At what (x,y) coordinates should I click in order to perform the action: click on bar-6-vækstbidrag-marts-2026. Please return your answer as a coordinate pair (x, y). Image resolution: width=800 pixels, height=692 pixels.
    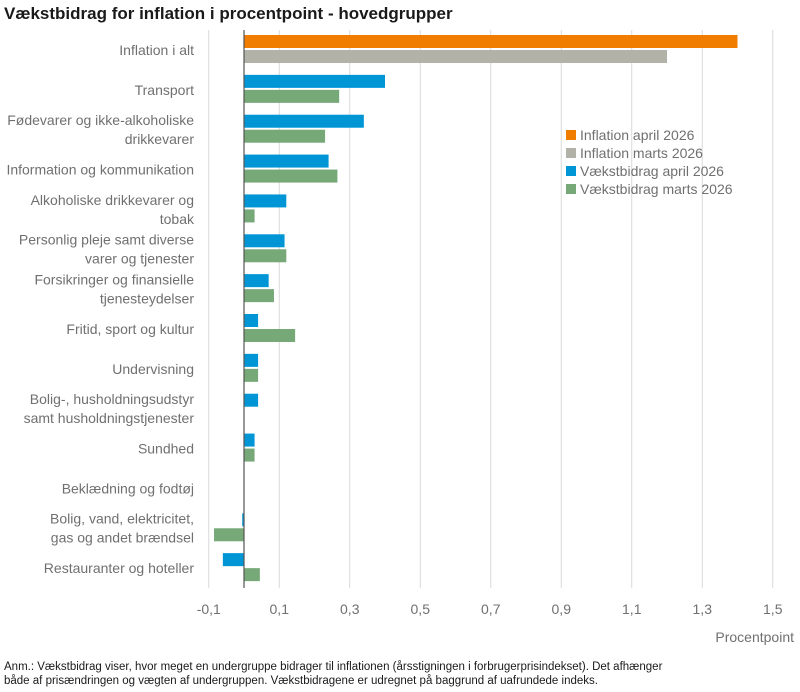
    Looking at the image, I should click on (259, 296).